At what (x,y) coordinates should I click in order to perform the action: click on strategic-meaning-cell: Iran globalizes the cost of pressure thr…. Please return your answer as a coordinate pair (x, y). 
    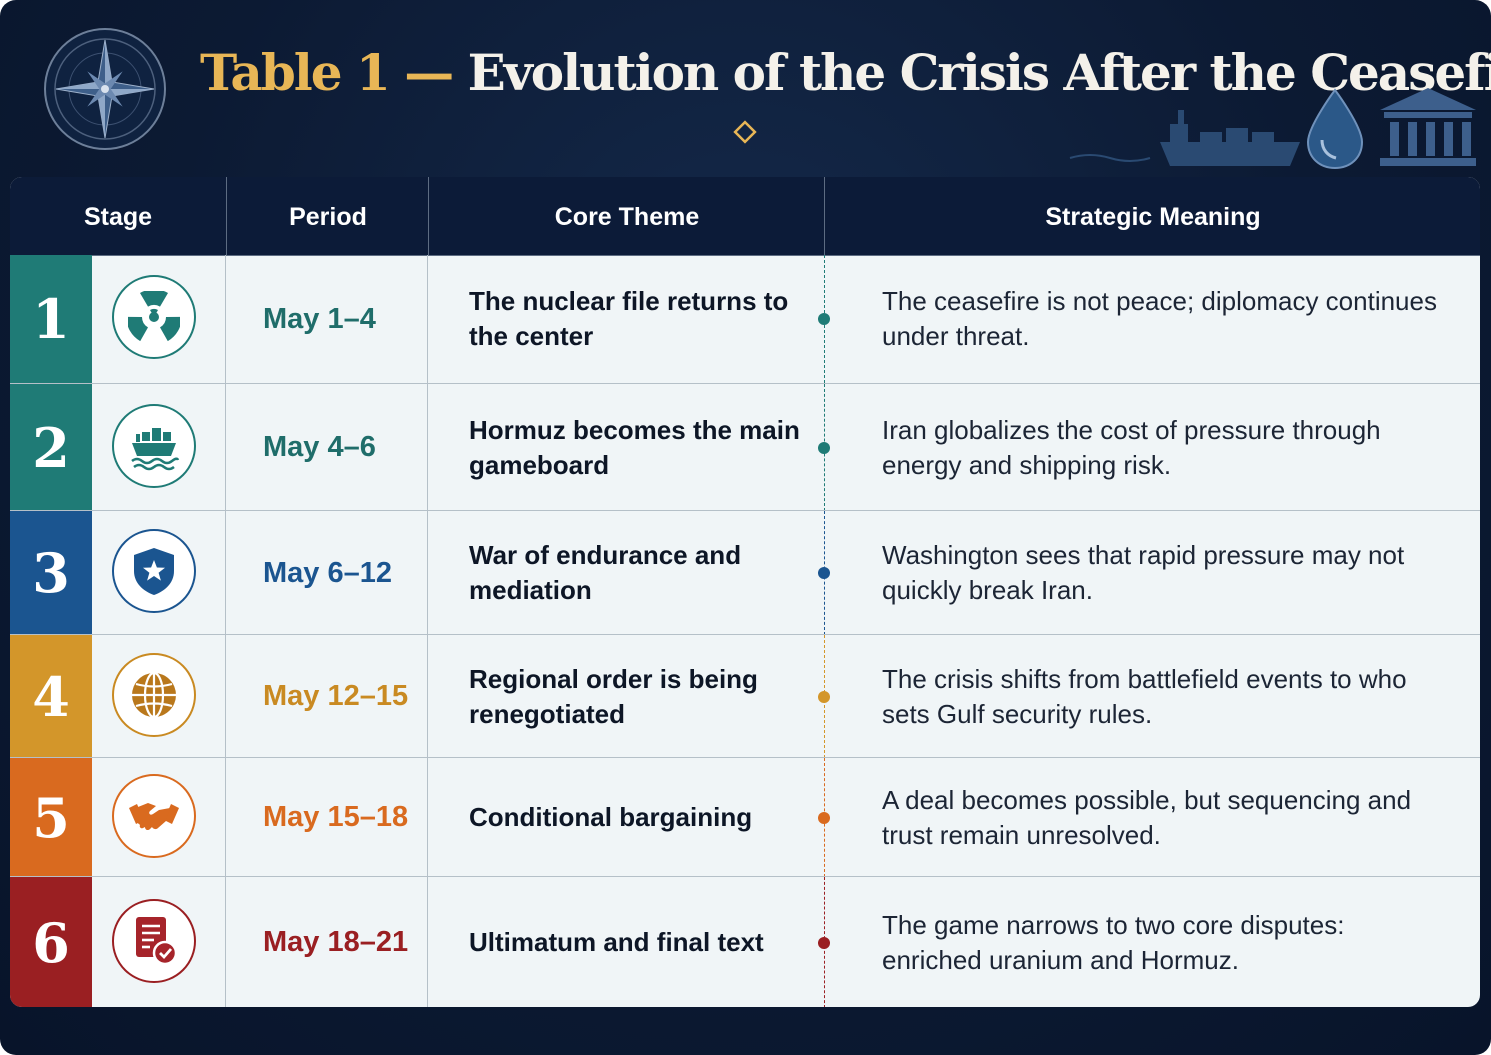
    Looking at the image, I should click on (1131, 447).